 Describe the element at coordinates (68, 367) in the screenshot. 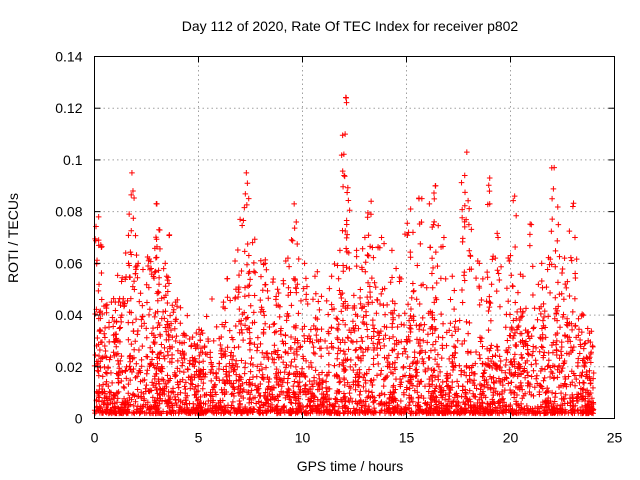

I see `y-tick-label: 0.02` at that location.